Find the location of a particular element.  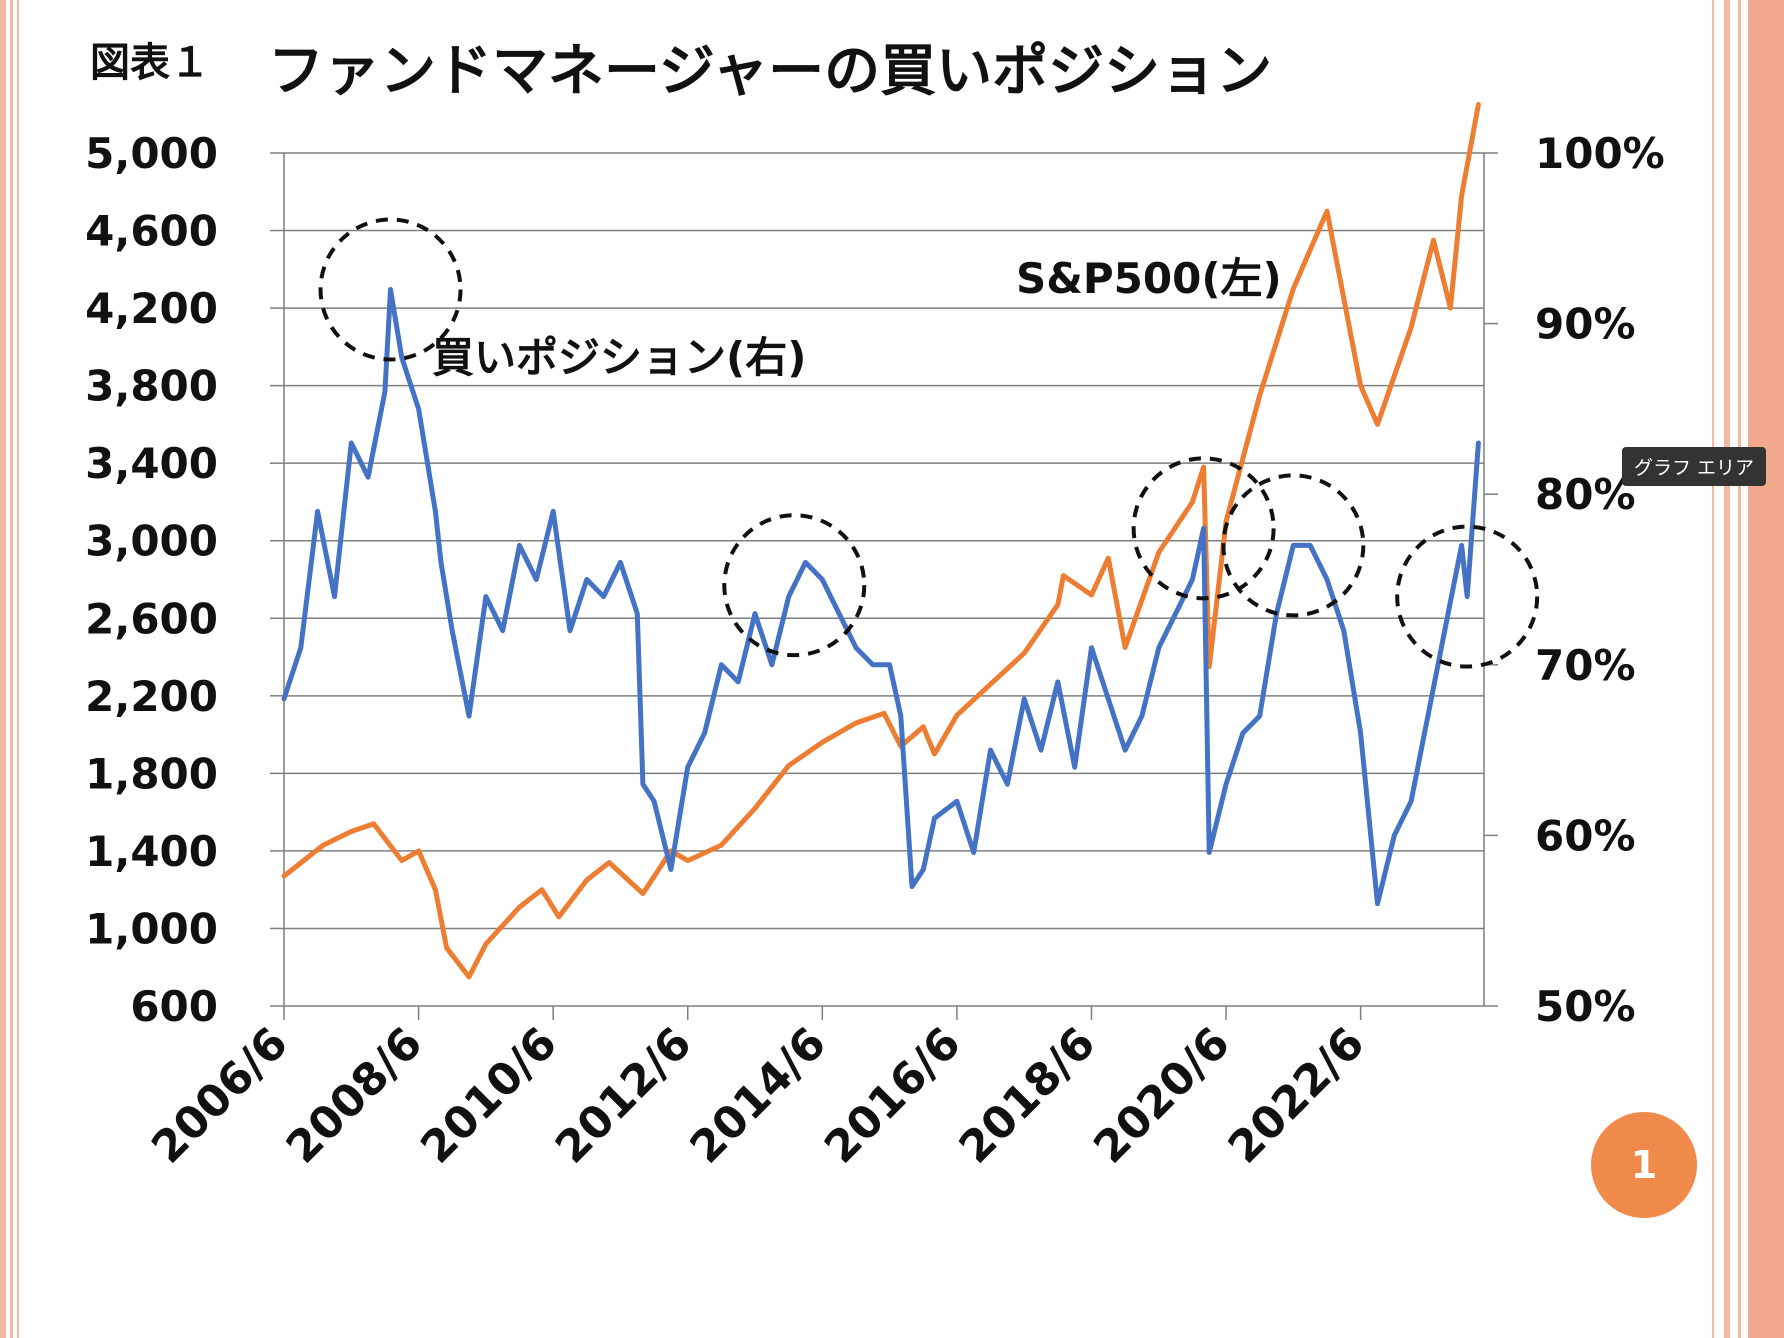

right-axis-tick-label: 90% is located at coordinates (1585, 324).